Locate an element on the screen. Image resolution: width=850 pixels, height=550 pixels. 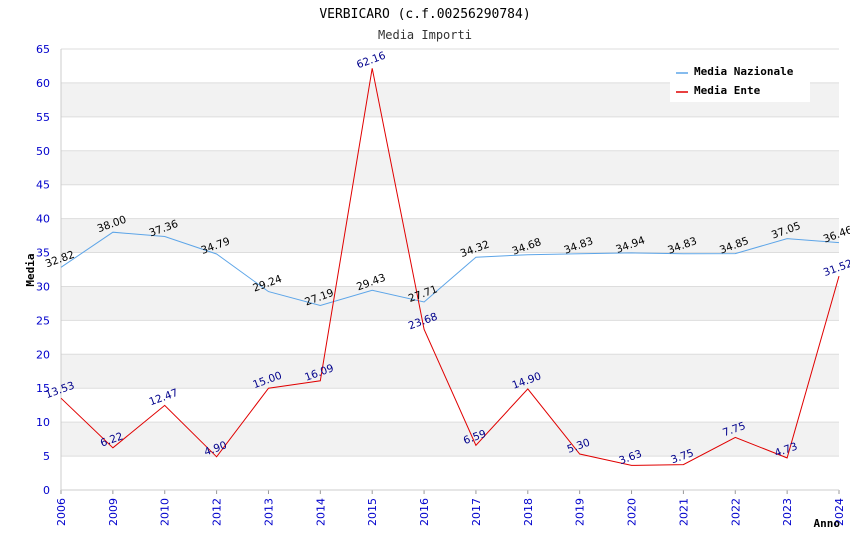
y-tick-label: 45 is located at coordinates (43, 185).